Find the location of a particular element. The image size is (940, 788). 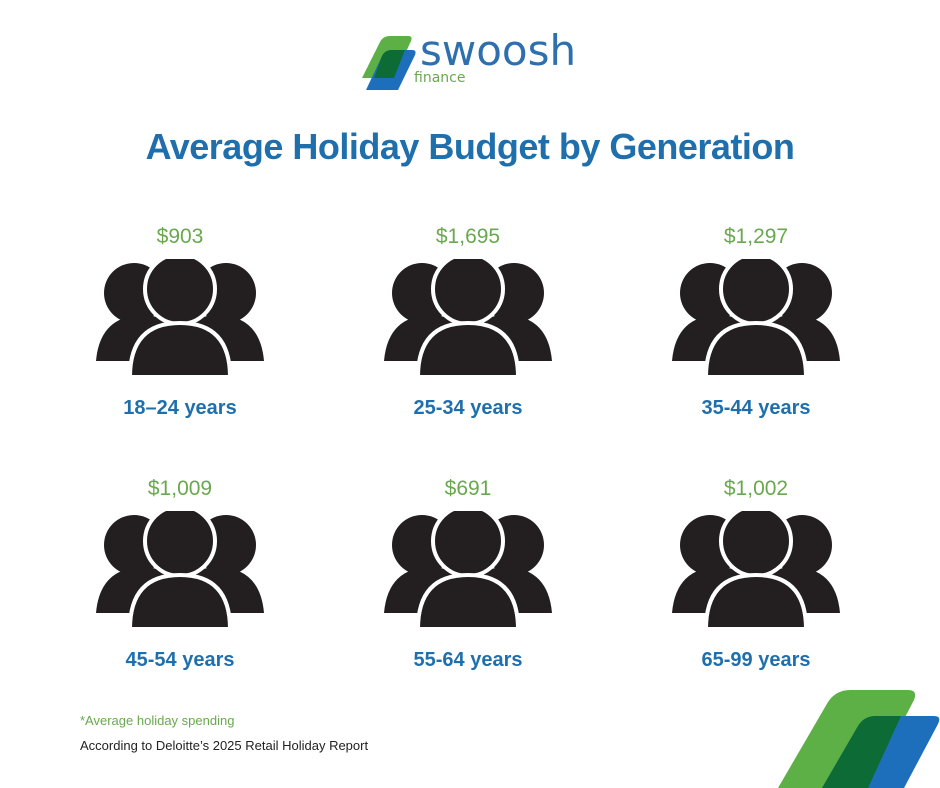

swoosh-logo-icon is located at coordinates (389, 63).